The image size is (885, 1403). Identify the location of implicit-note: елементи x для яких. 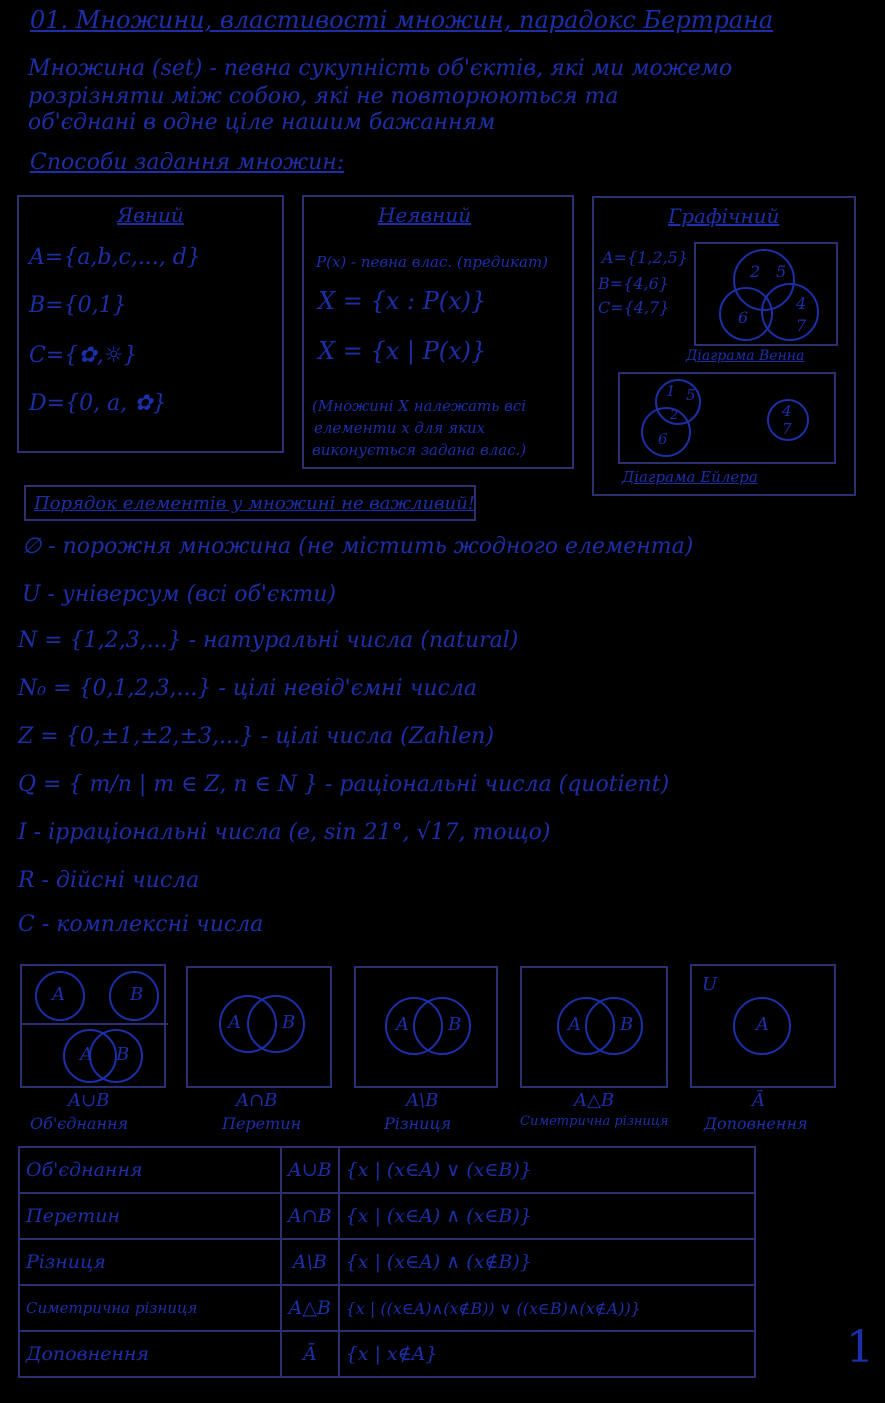
(400, 428).